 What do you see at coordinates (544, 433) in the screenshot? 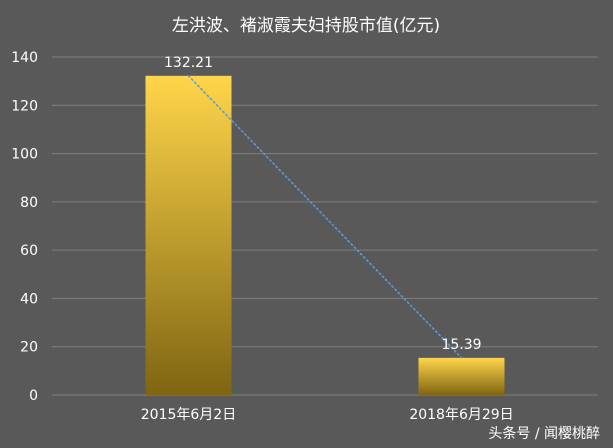
I see `watermark: 头条号 / 闻樱桃醉` at bounding box center [544, 433].